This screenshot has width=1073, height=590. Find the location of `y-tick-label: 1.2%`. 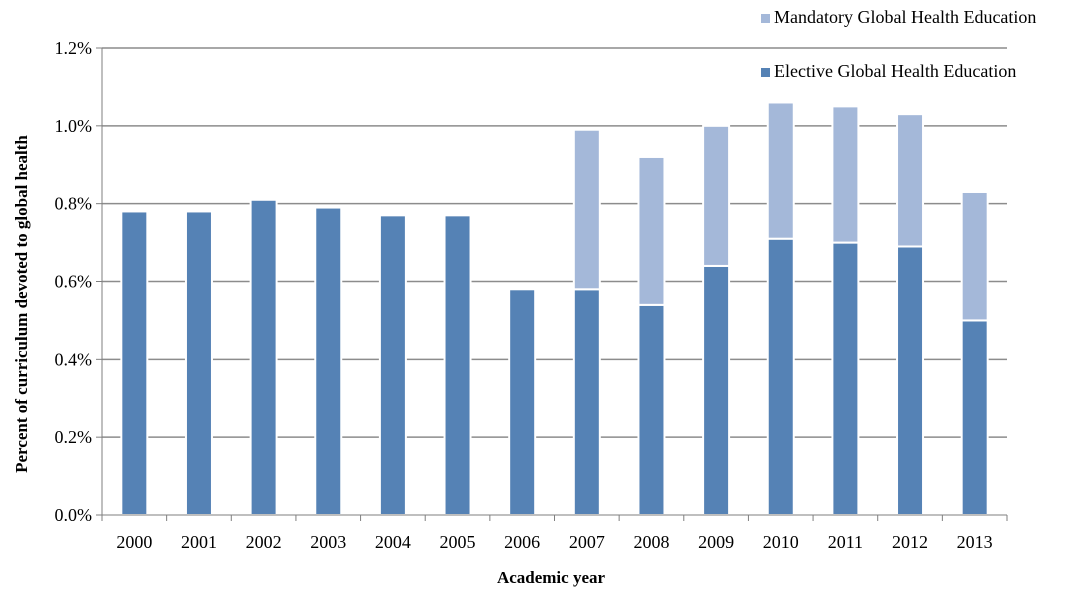

y-tick-label: 1.2% is located at coordinates (74, 48).